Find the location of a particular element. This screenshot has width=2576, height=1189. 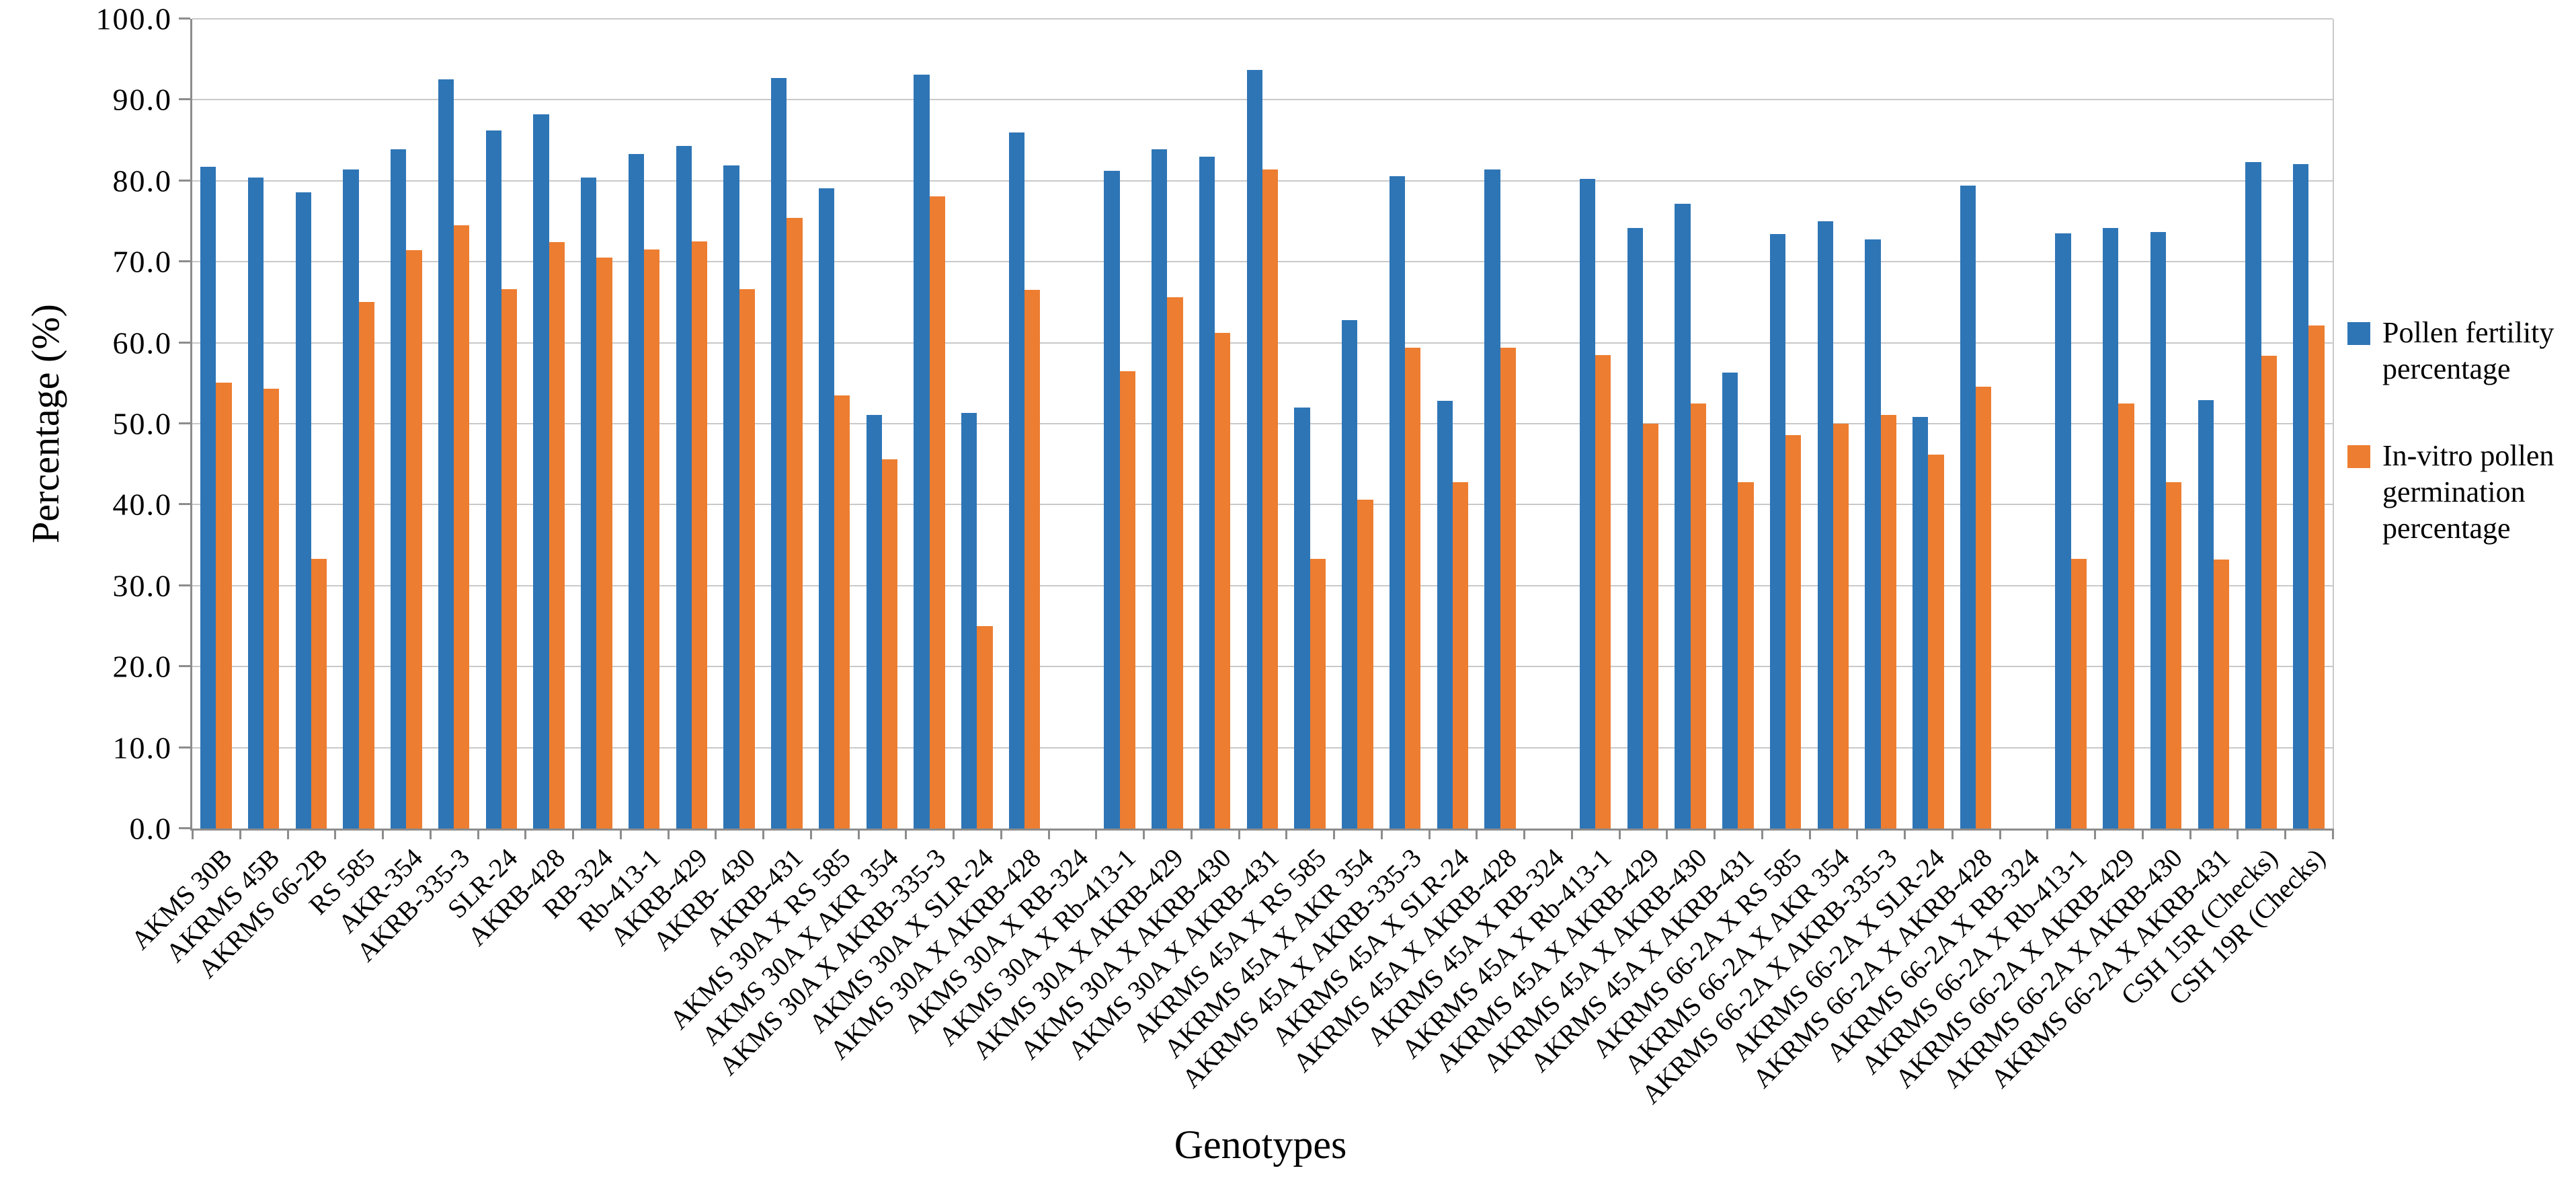

legend-label: In-vitro pollen germination percentage is located at coordinates (2468, 492).